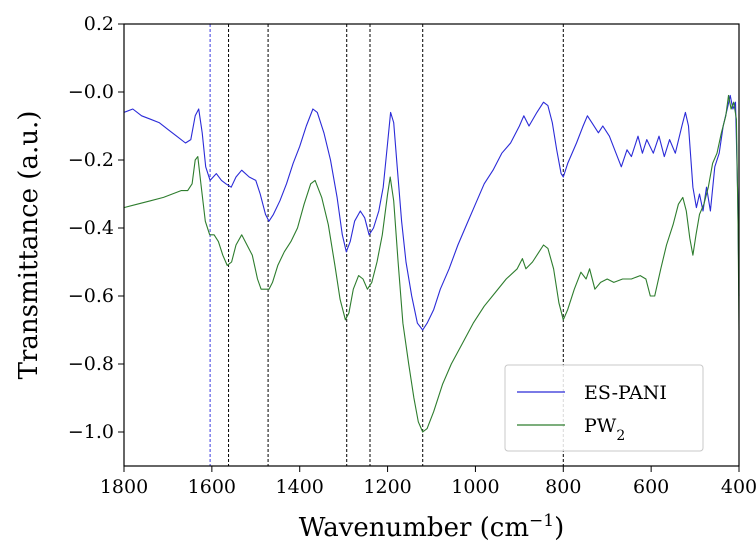  I want to click on x-axis-title-superscript: −1, so click(541, 521).